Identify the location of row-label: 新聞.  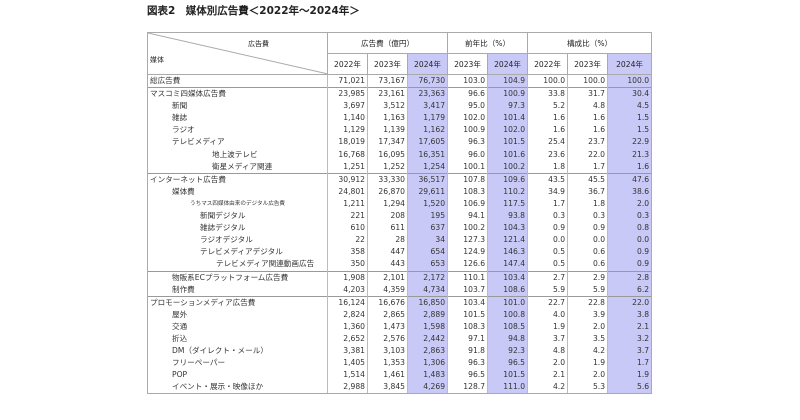
(237, 106).